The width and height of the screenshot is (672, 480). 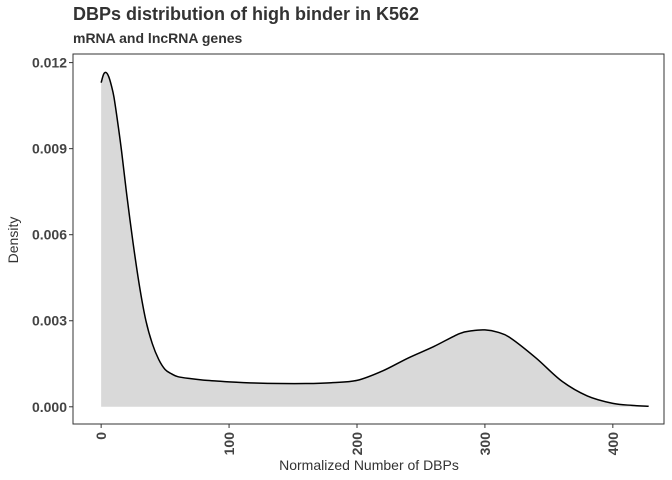 What do you see at coordinates (49, 407) in the screenshot?
I see `y-tick-label: 0.000` at bounding box center [49, 407].